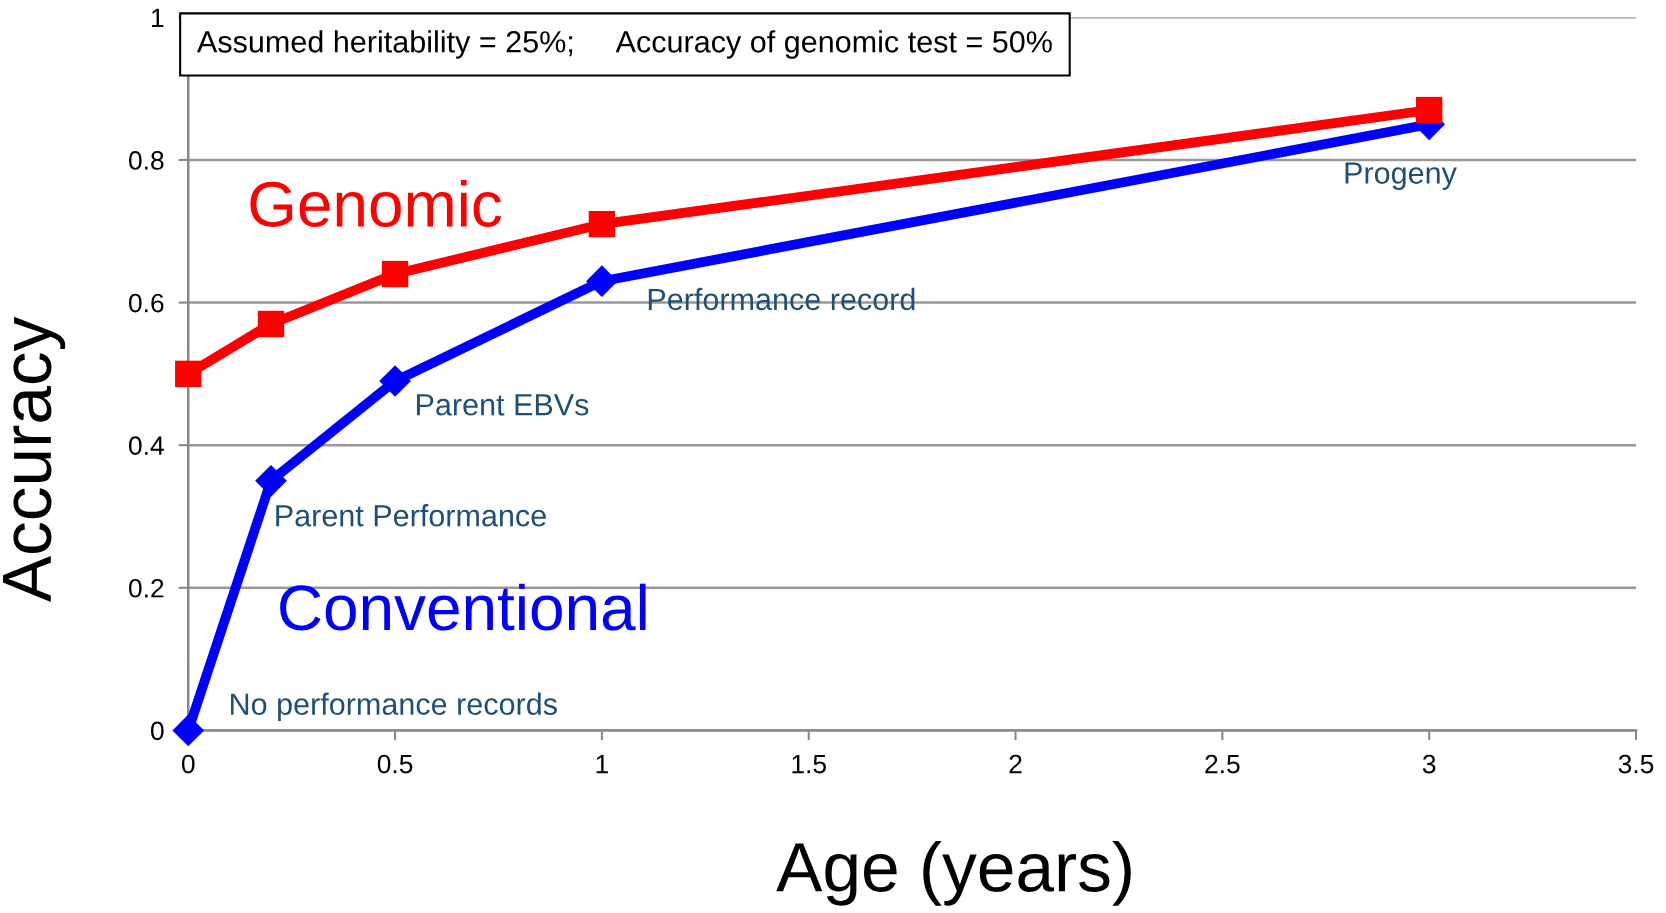  What do you see at coordinates (395, 764) in the screenshot?
I see `x-tick-label: 0.5` at bounding box center [395, 764].